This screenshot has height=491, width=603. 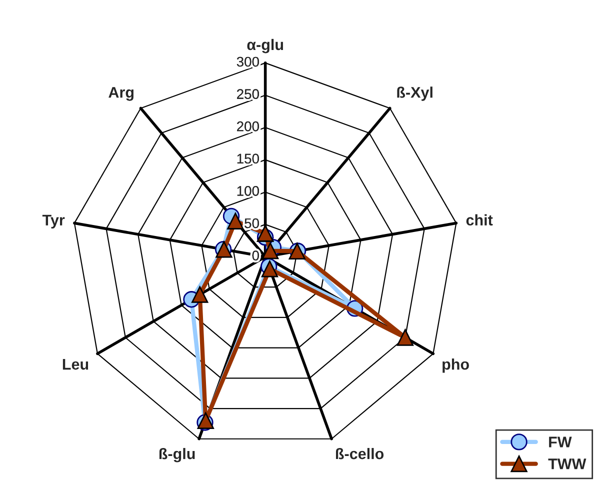 What do you see at coordinates (251, 223) in the screenshot?
I see `y-tick-label: 50` at bounding box center [251, 223].